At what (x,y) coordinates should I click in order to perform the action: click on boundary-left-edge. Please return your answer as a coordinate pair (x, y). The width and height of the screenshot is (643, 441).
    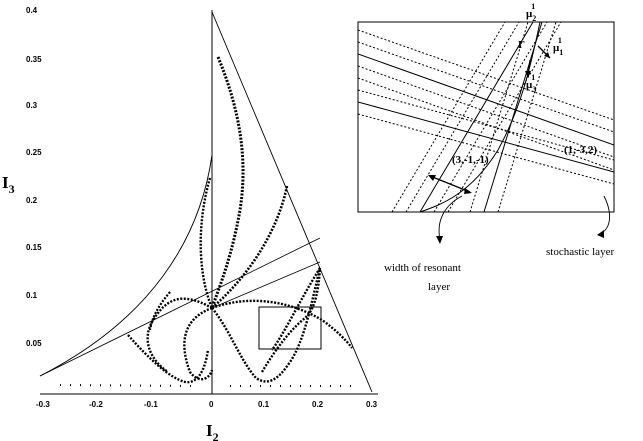
    Looking at the image, I should click on (126, 265).